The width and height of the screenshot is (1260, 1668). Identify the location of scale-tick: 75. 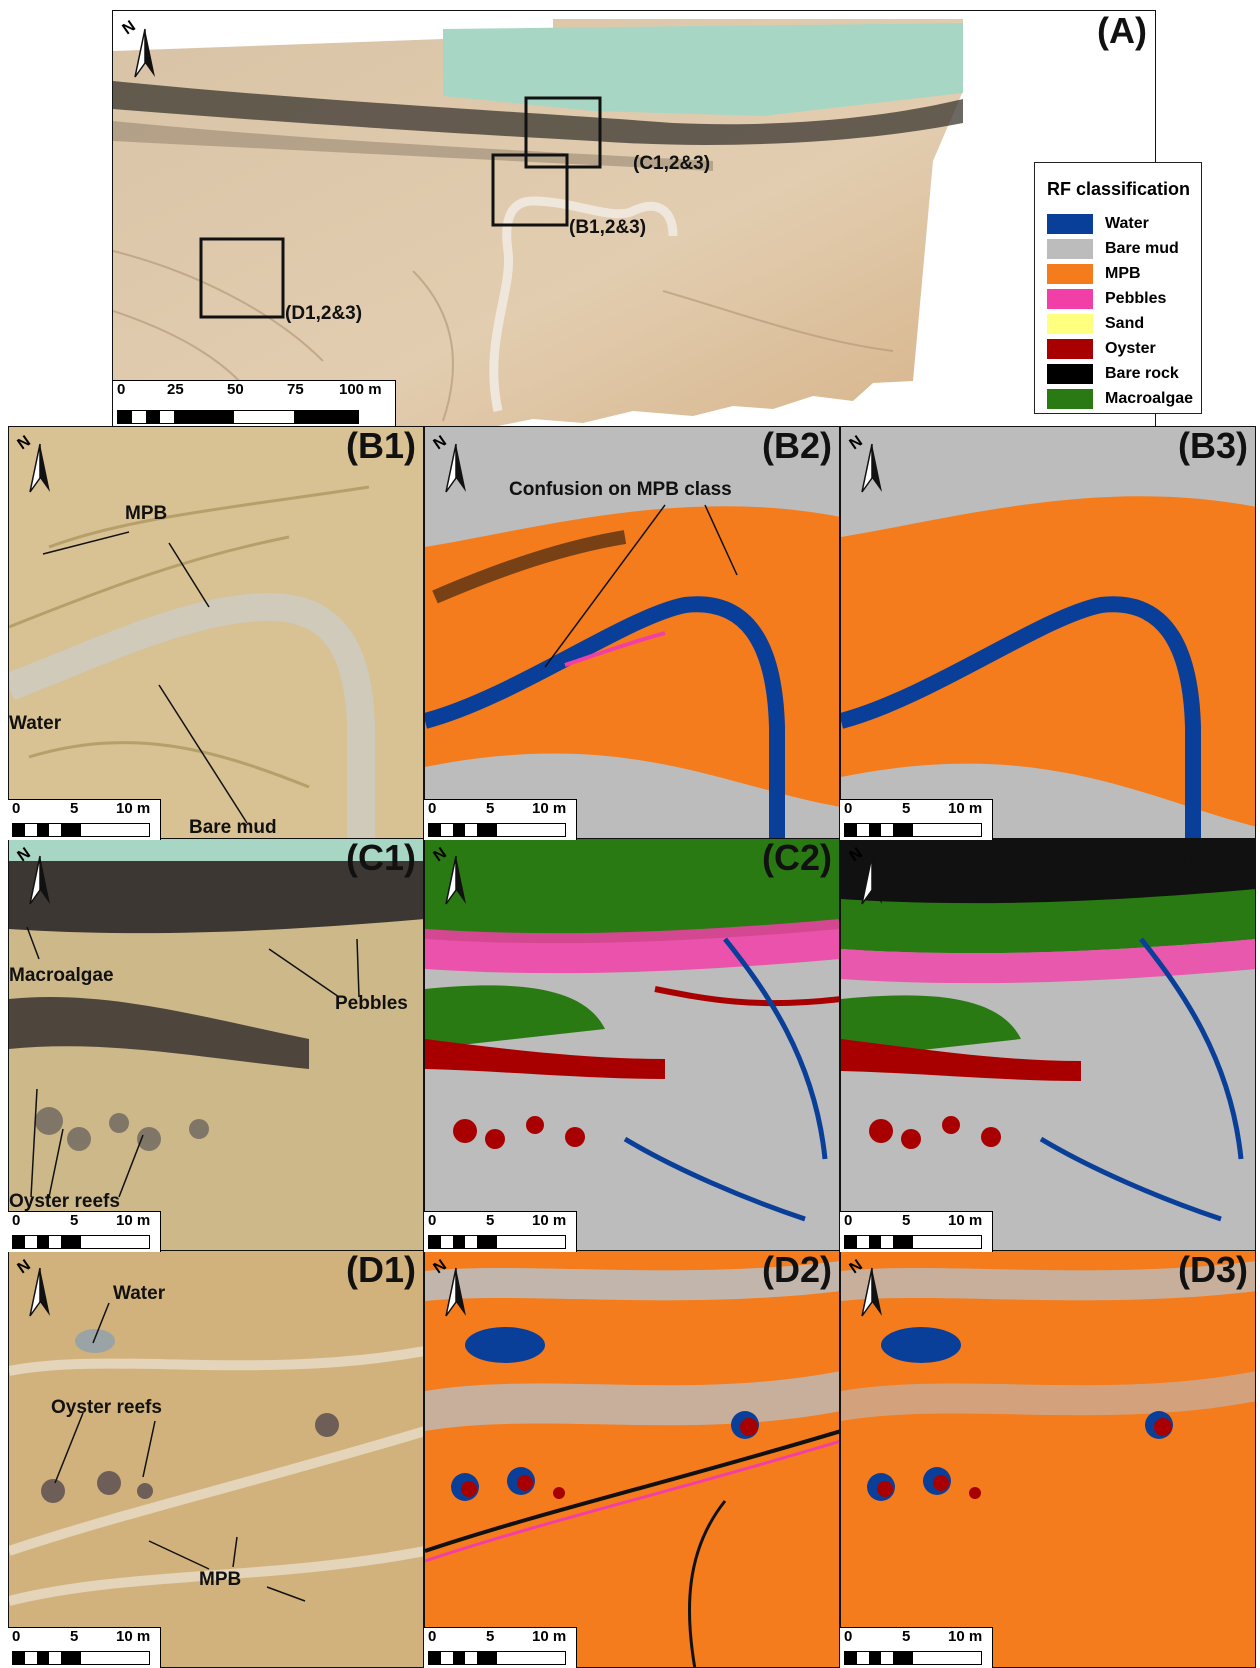
(295, 389).